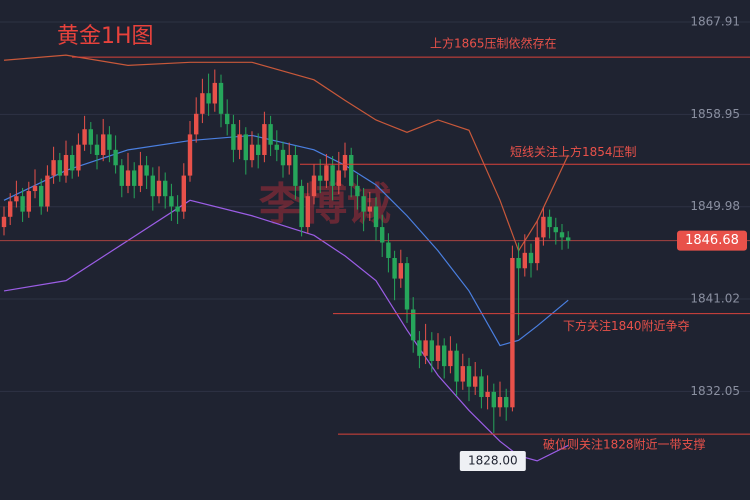 This screenshot has height=500, width=750. I want to click on y-tick-label: 1867.91, so click(715, 22).